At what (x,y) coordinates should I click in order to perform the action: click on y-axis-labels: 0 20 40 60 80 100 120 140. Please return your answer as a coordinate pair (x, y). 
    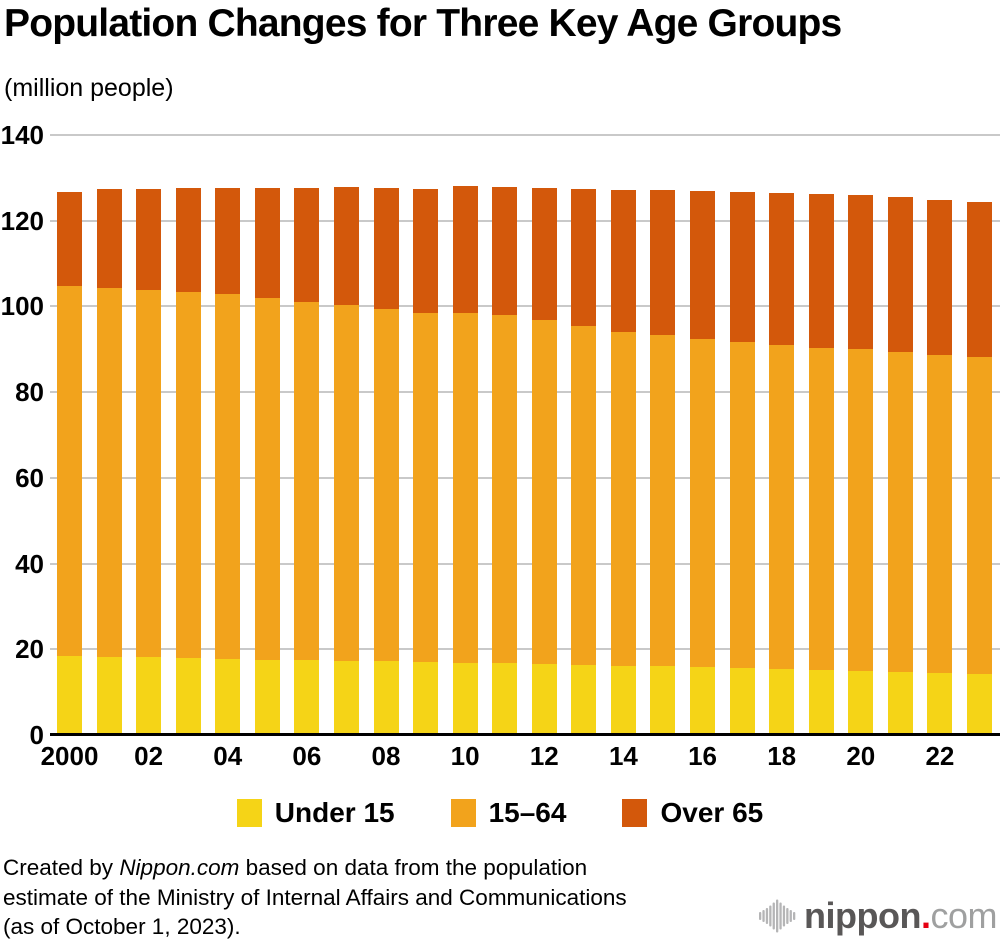
    Looking at the image, I should click on (22, 435).